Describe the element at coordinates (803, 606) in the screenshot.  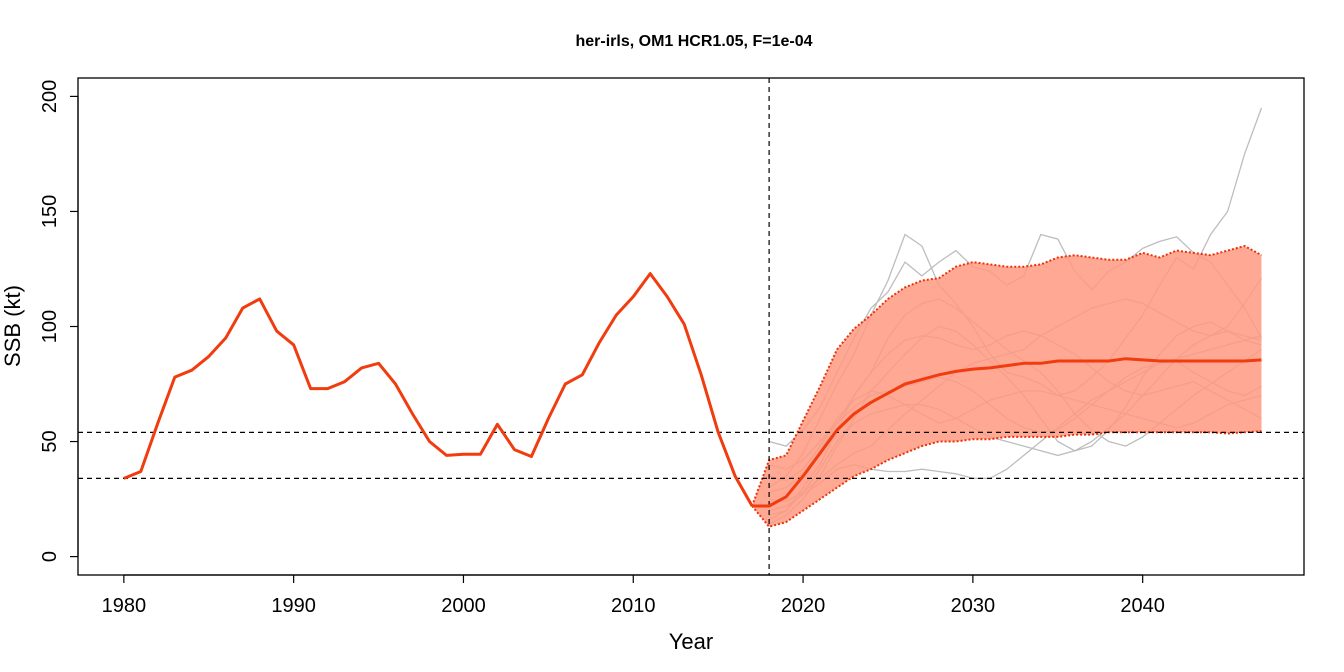
I see `x-tick-label: 2020` at that location.